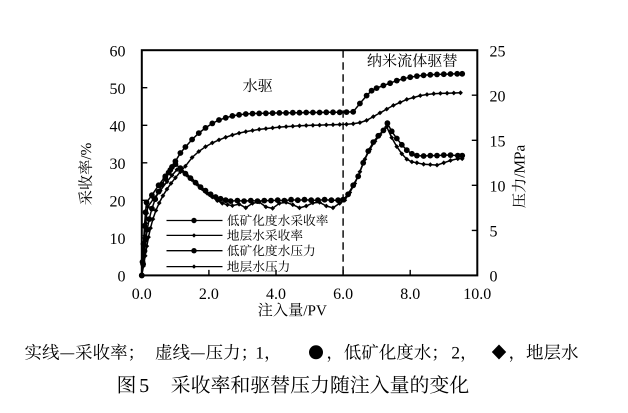 The height and width of the screenshot is (413, 628). What do you see at coordinates (276, 294) in the screenshot?
I see `svg-text: 4.0` at bounding box center [276, 294].